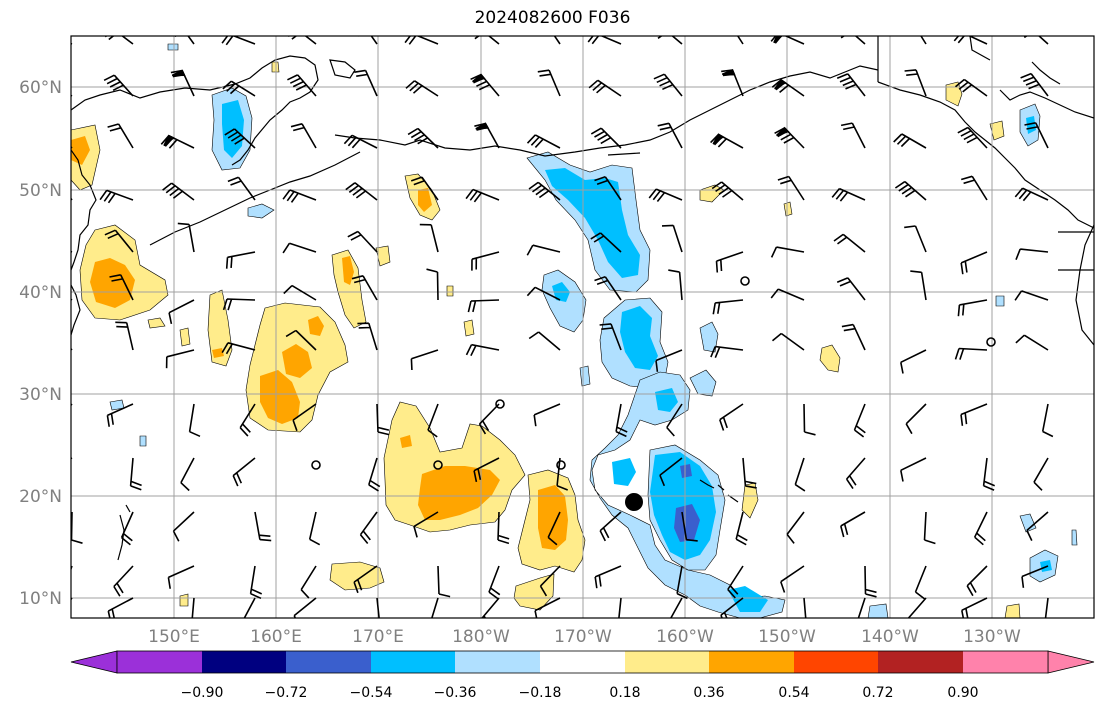 The image size is (1105, 712). Describe the element at coordinates (40, 293) in the screenshot. I see `lat-label-40N: 40°N` at that location.